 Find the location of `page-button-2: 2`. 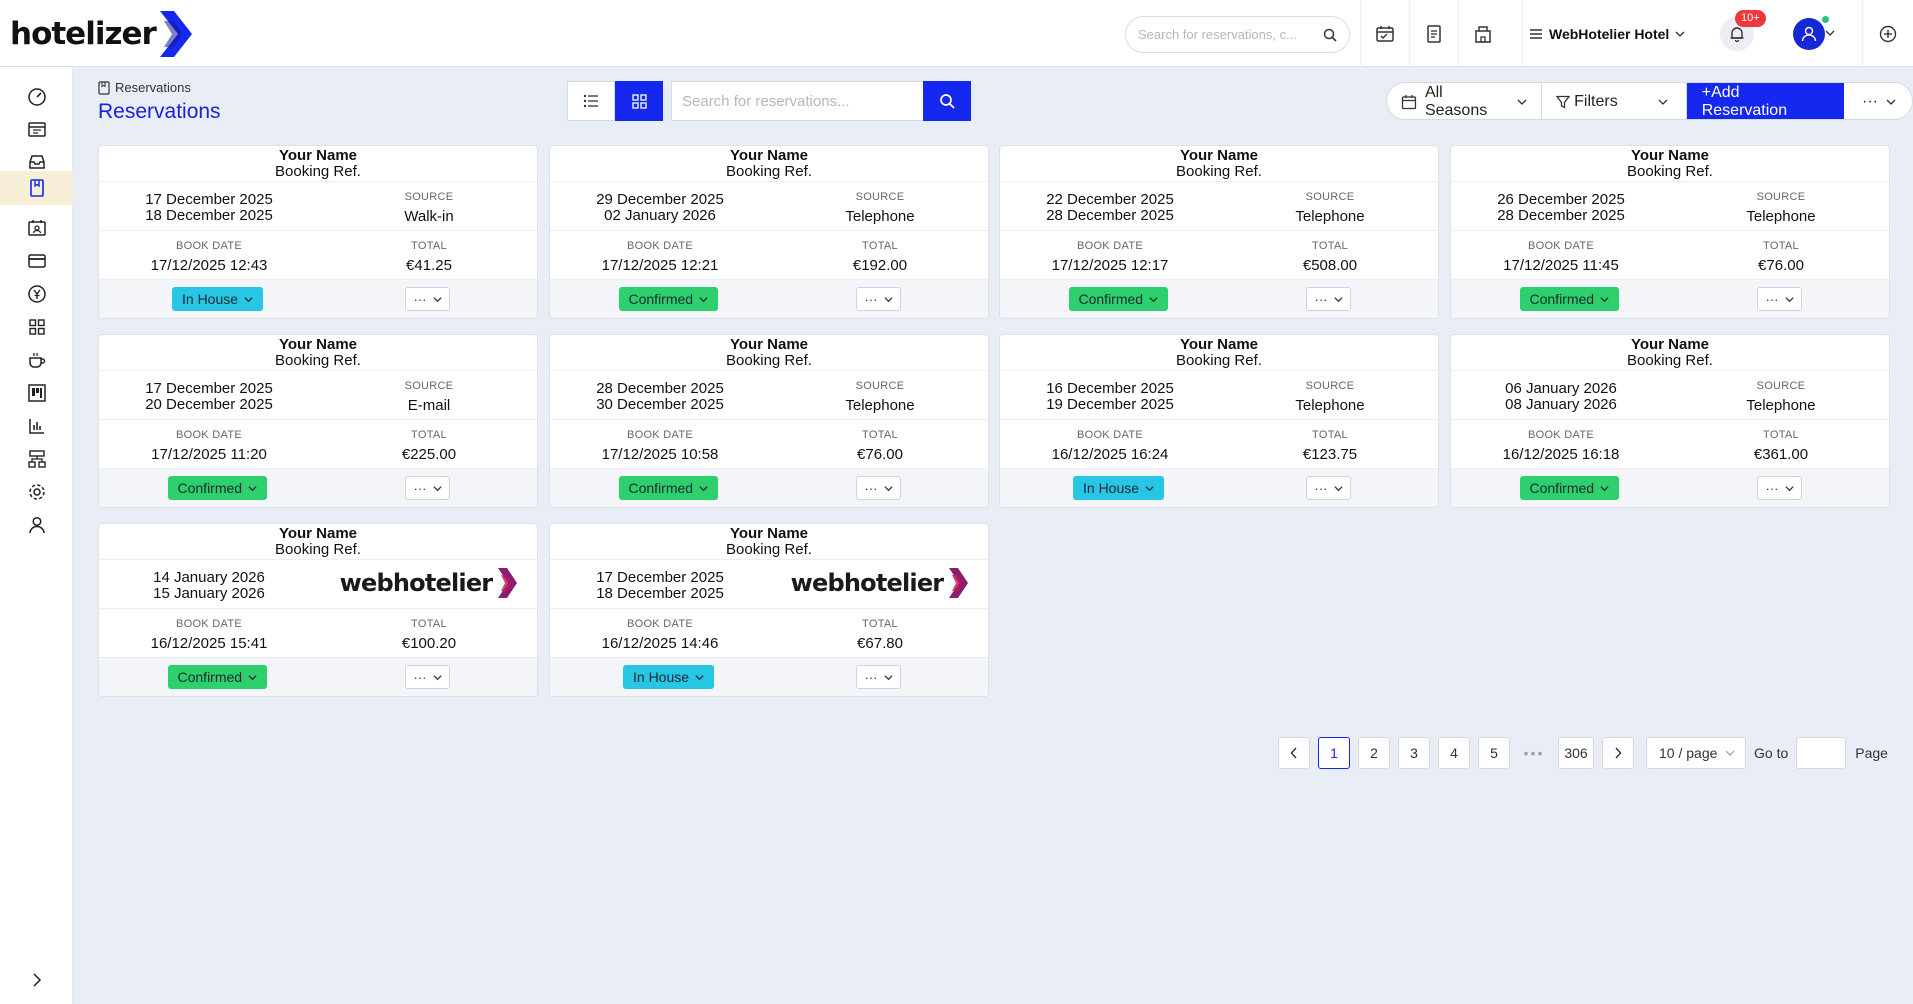

page-button-2: 2 is located at coordinates (1374, 753).